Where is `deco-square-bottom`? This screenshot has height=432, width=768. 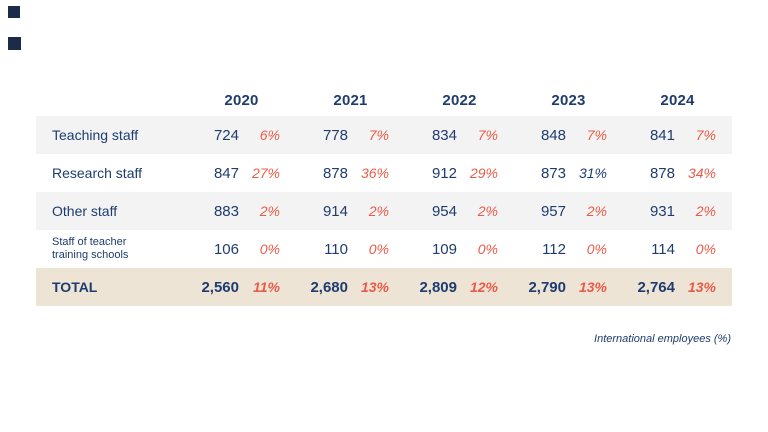 deco-square-bottom is located at coordinates (14, 43).